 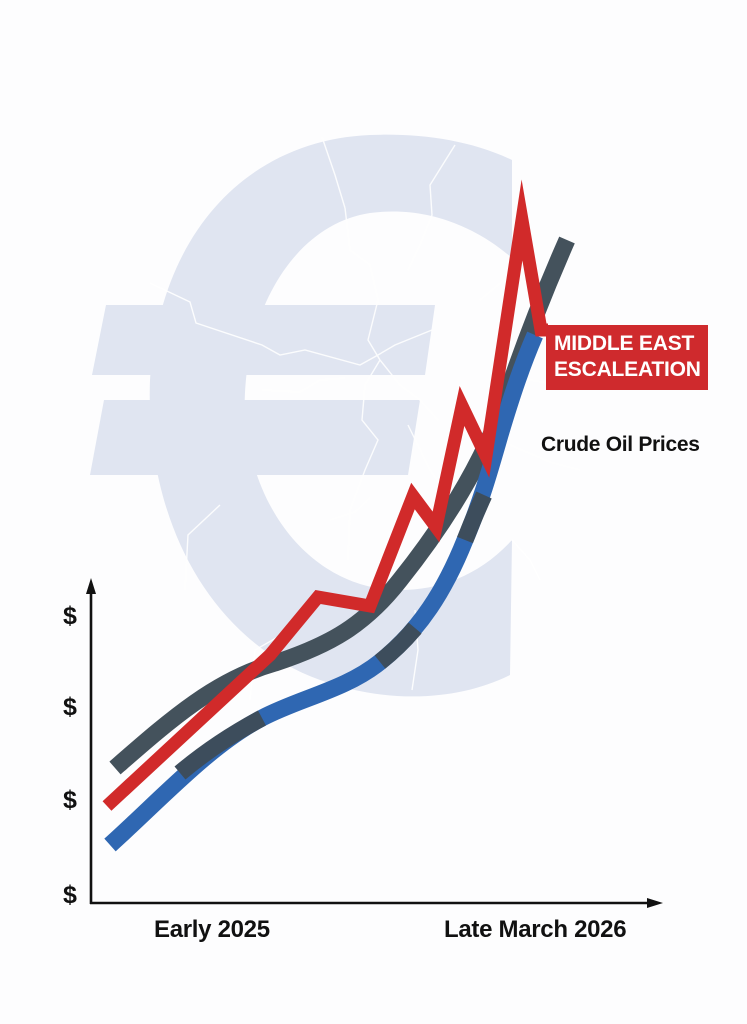 What do you see at coordinates (627, 369) in the screenshot?
I see `event-annotation-line2: ESCALEATION` at bounding box center [627, 369].